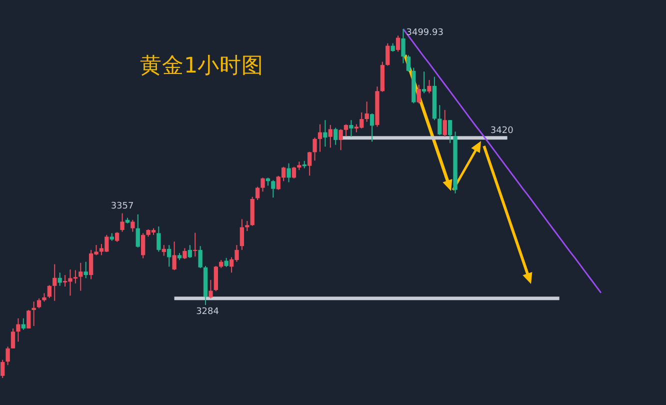 This screenshot has height=405, width=666. What do you see at coordinates (425, 33) in the screenshot?
I see `annotation: 3499.93` at bounding box center [425, 33].